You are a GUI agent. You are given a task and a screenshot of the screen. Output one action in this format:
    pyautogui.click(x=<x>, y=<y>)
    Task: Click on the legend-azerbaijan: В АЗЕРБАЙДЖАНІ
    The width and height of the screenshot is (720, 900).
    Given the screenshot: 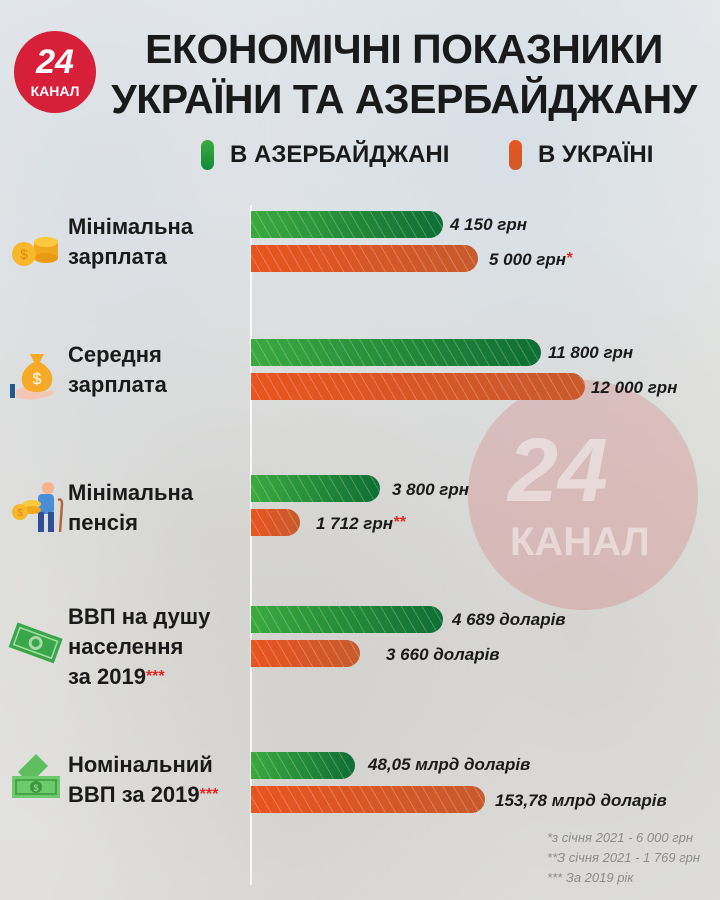 What is the action you would take?
    pyautogui.click(x=325, y=155)
    